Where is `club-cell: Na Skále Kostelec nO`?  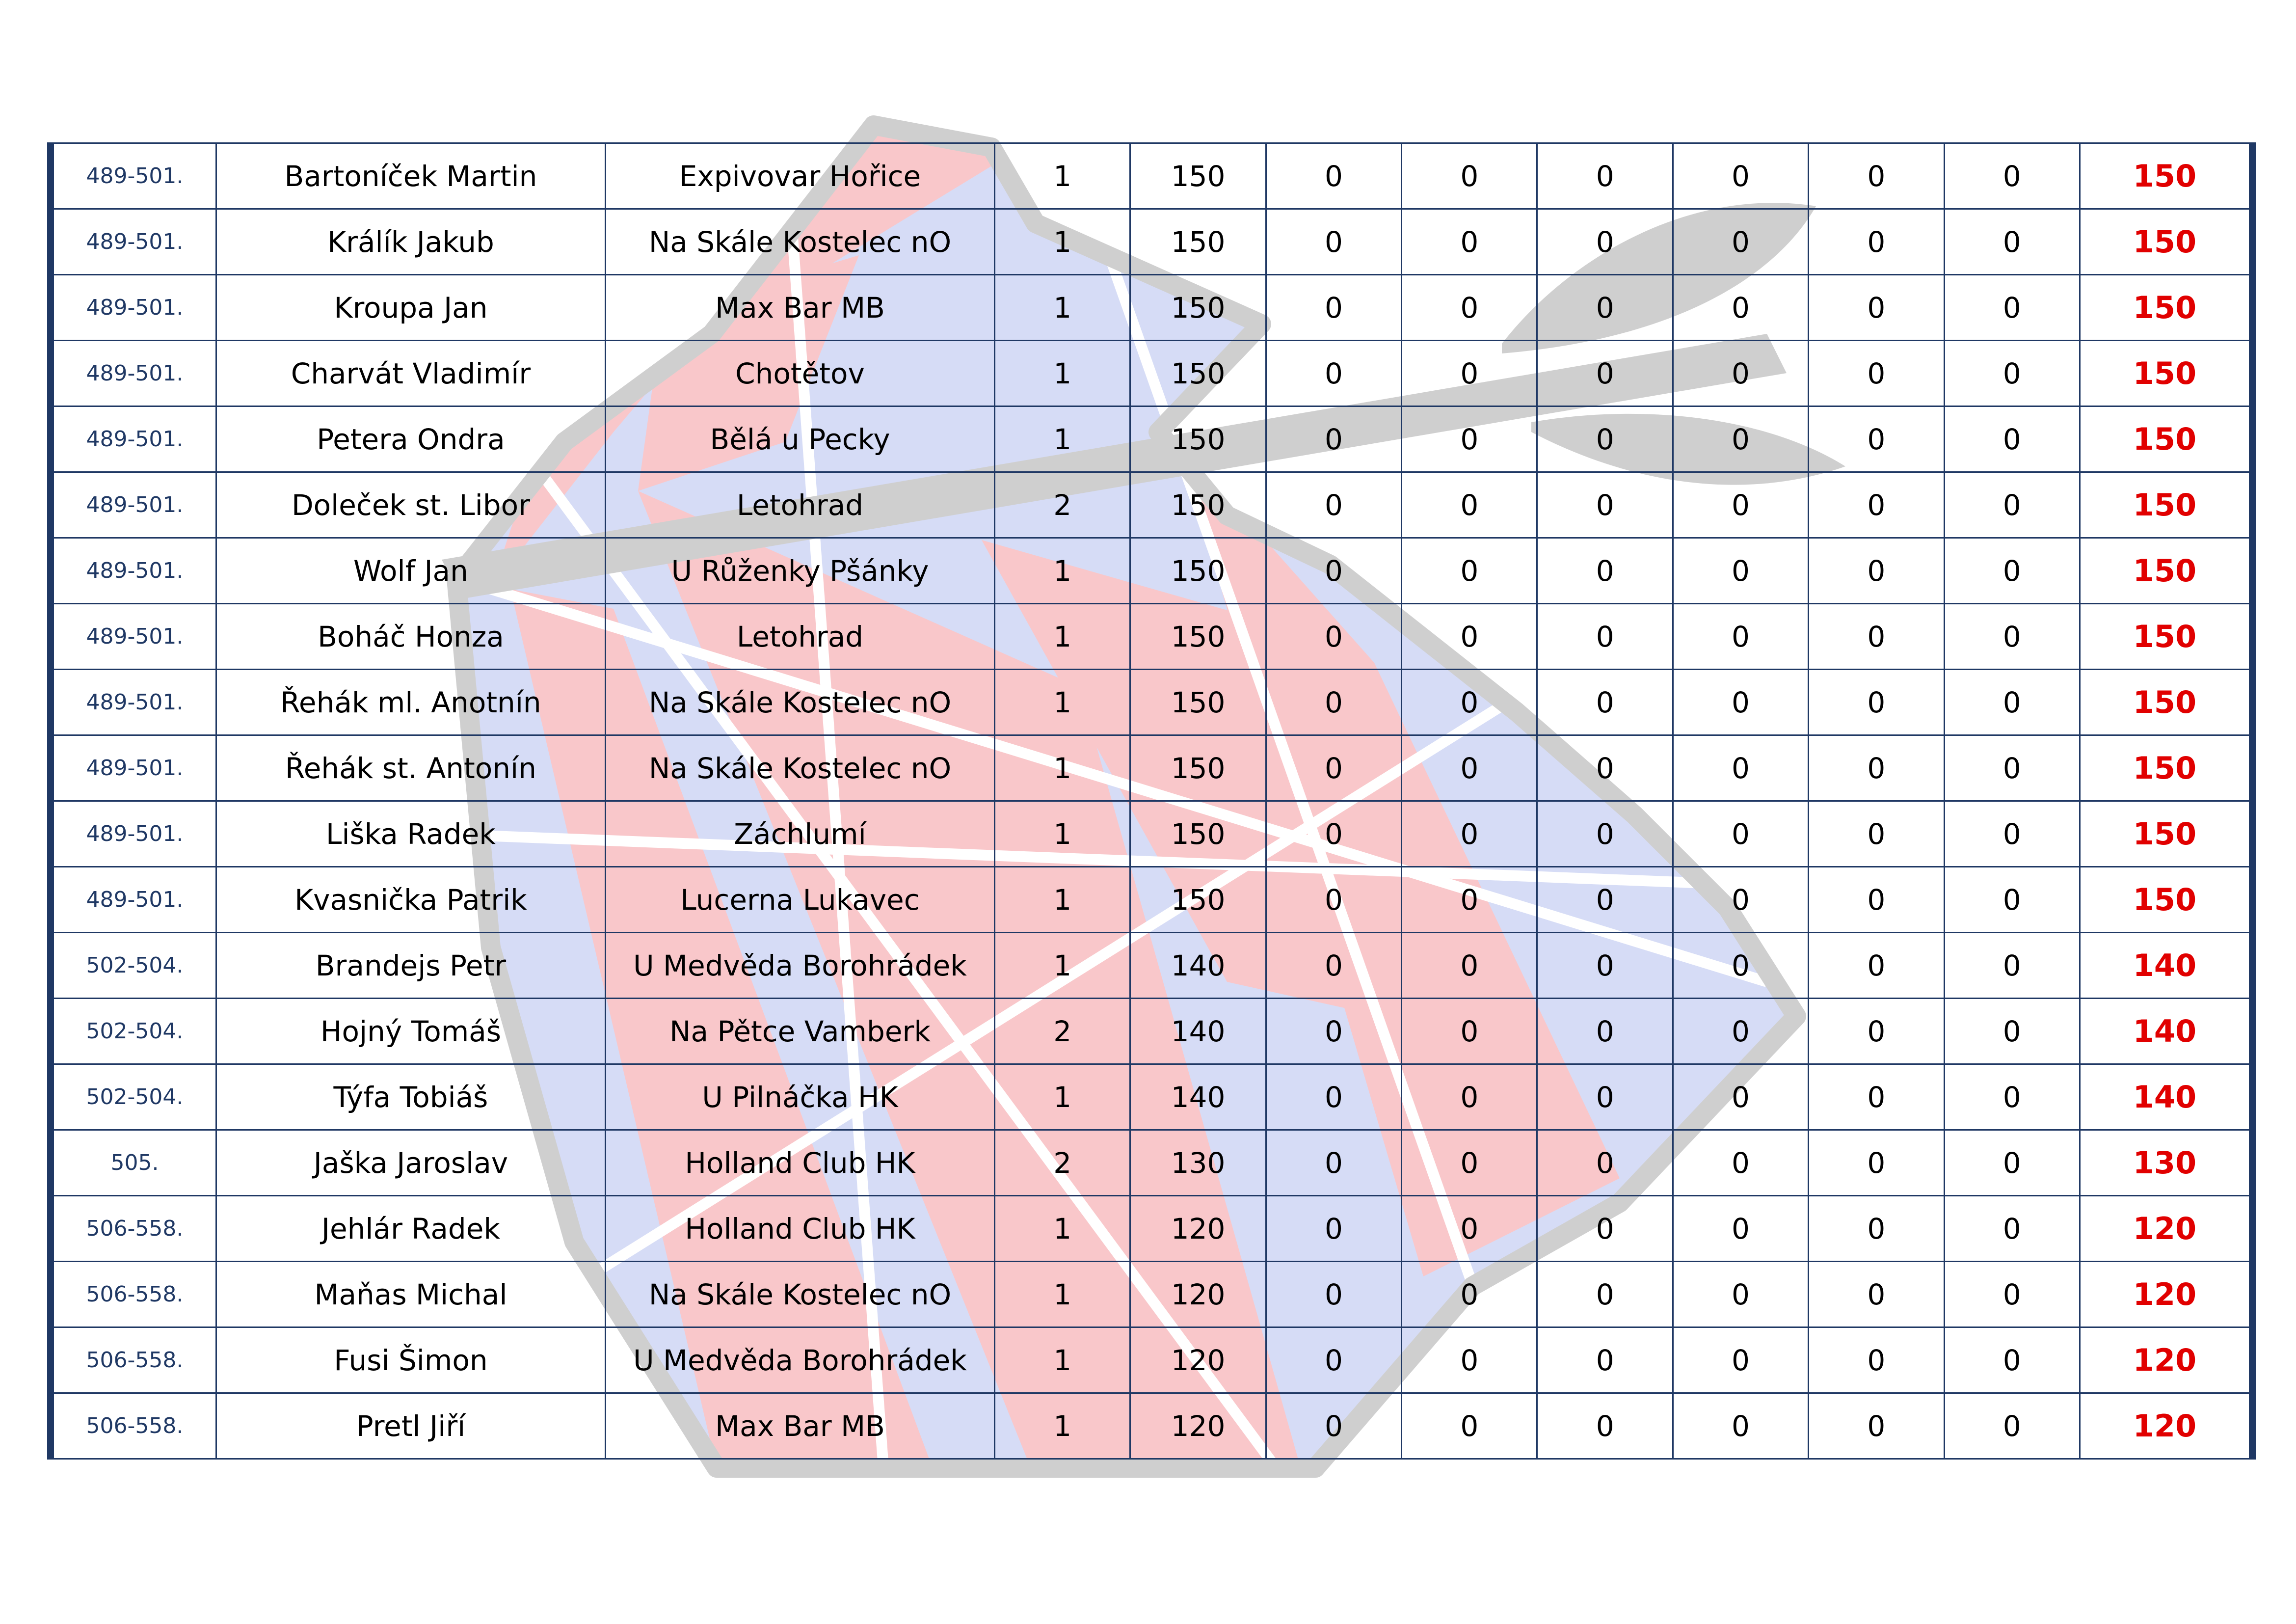 club-cell: Na Skále Kostelec nO is located at coordinates (800, 241).